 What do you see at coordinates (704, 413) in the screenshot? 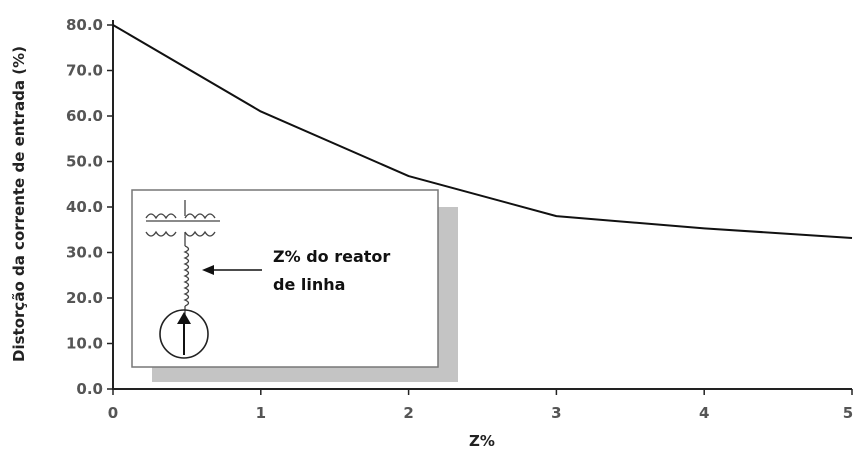
I see `x-tick-label: 4` at bounding box center [704, 413].